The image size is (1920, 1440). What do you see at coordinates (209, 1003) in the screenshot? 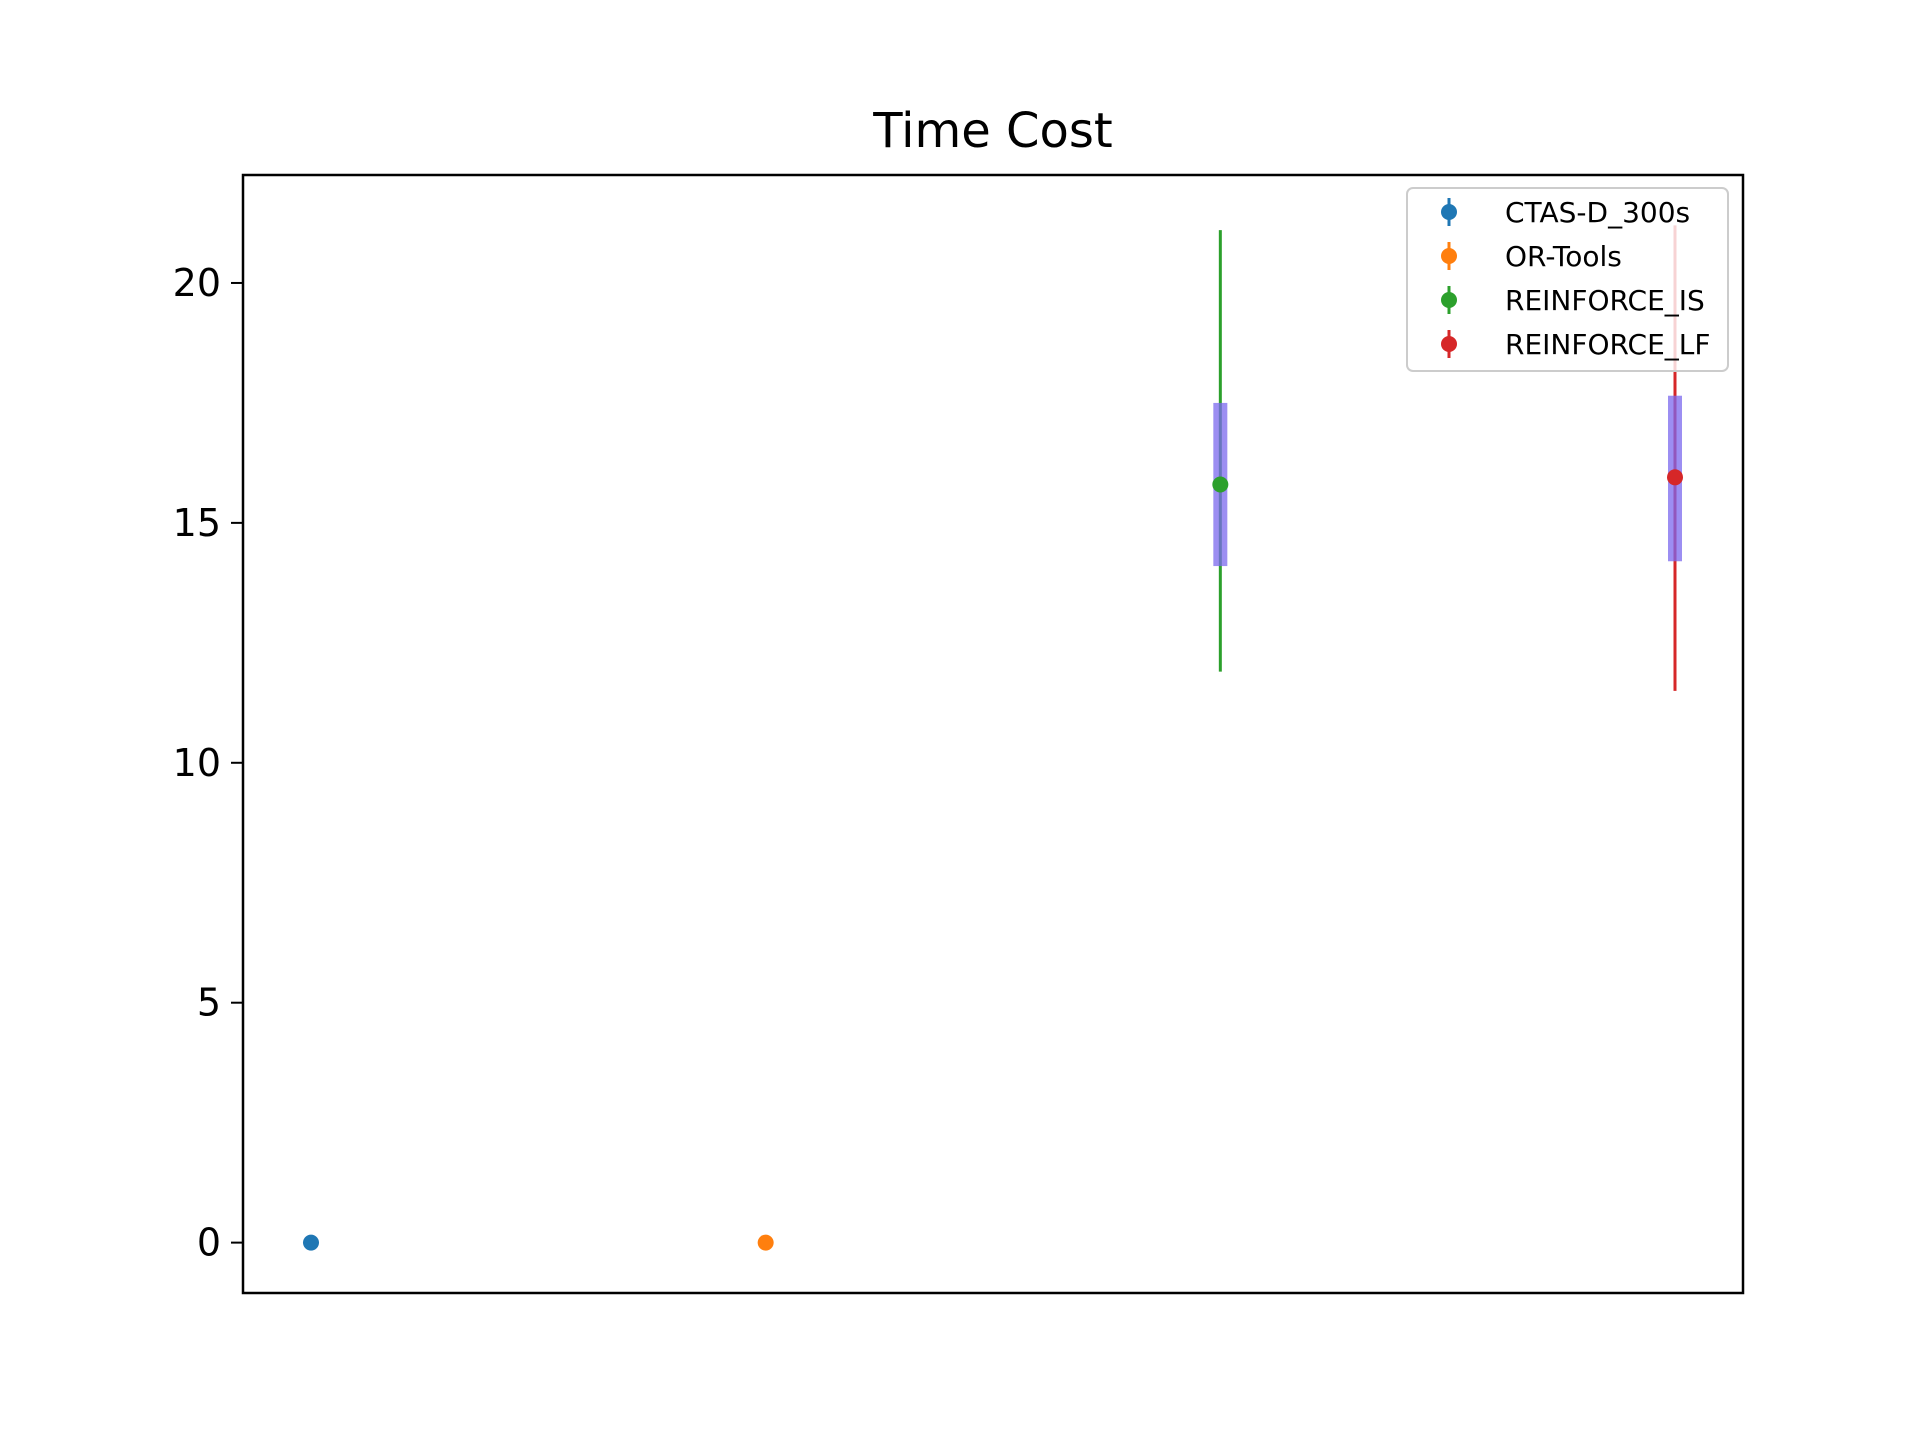
I see `y-tick-label: 5` at bounding box center [209, 1003].